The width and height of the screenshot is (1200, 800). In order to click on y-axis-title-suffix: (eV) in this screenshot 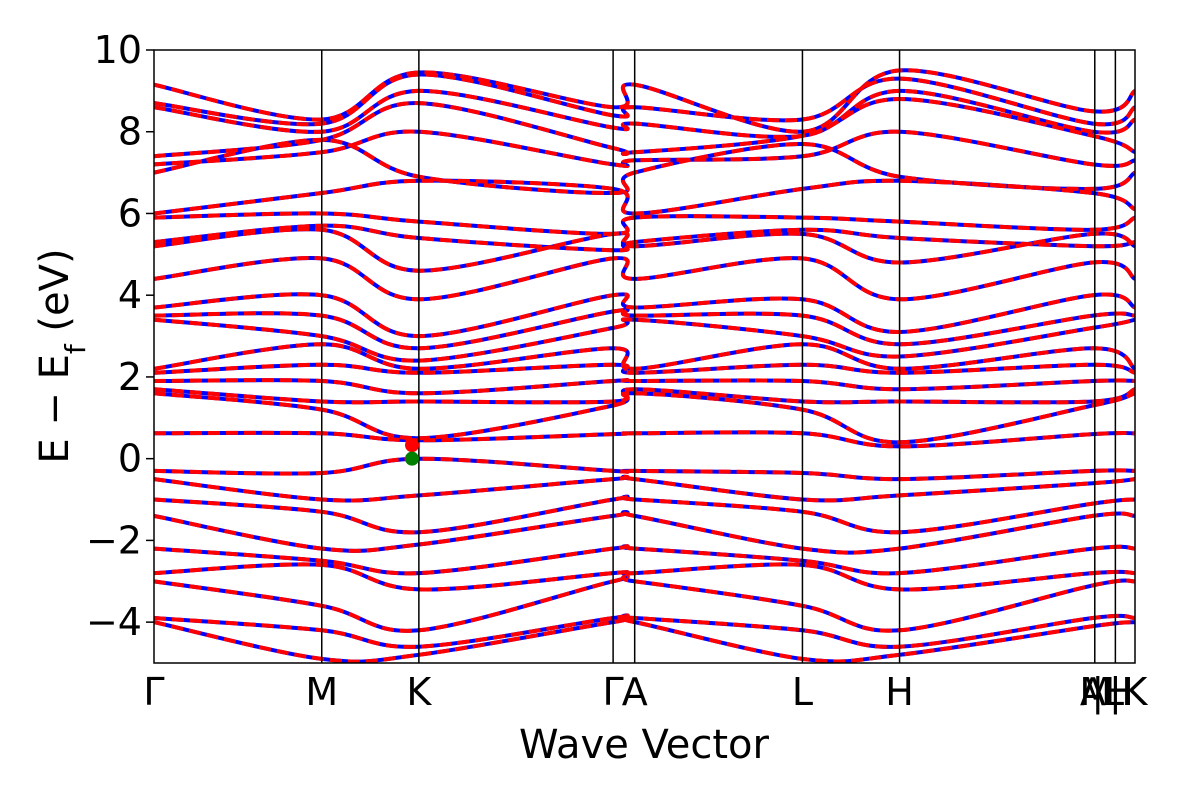, I will do `click(55, 296)`.